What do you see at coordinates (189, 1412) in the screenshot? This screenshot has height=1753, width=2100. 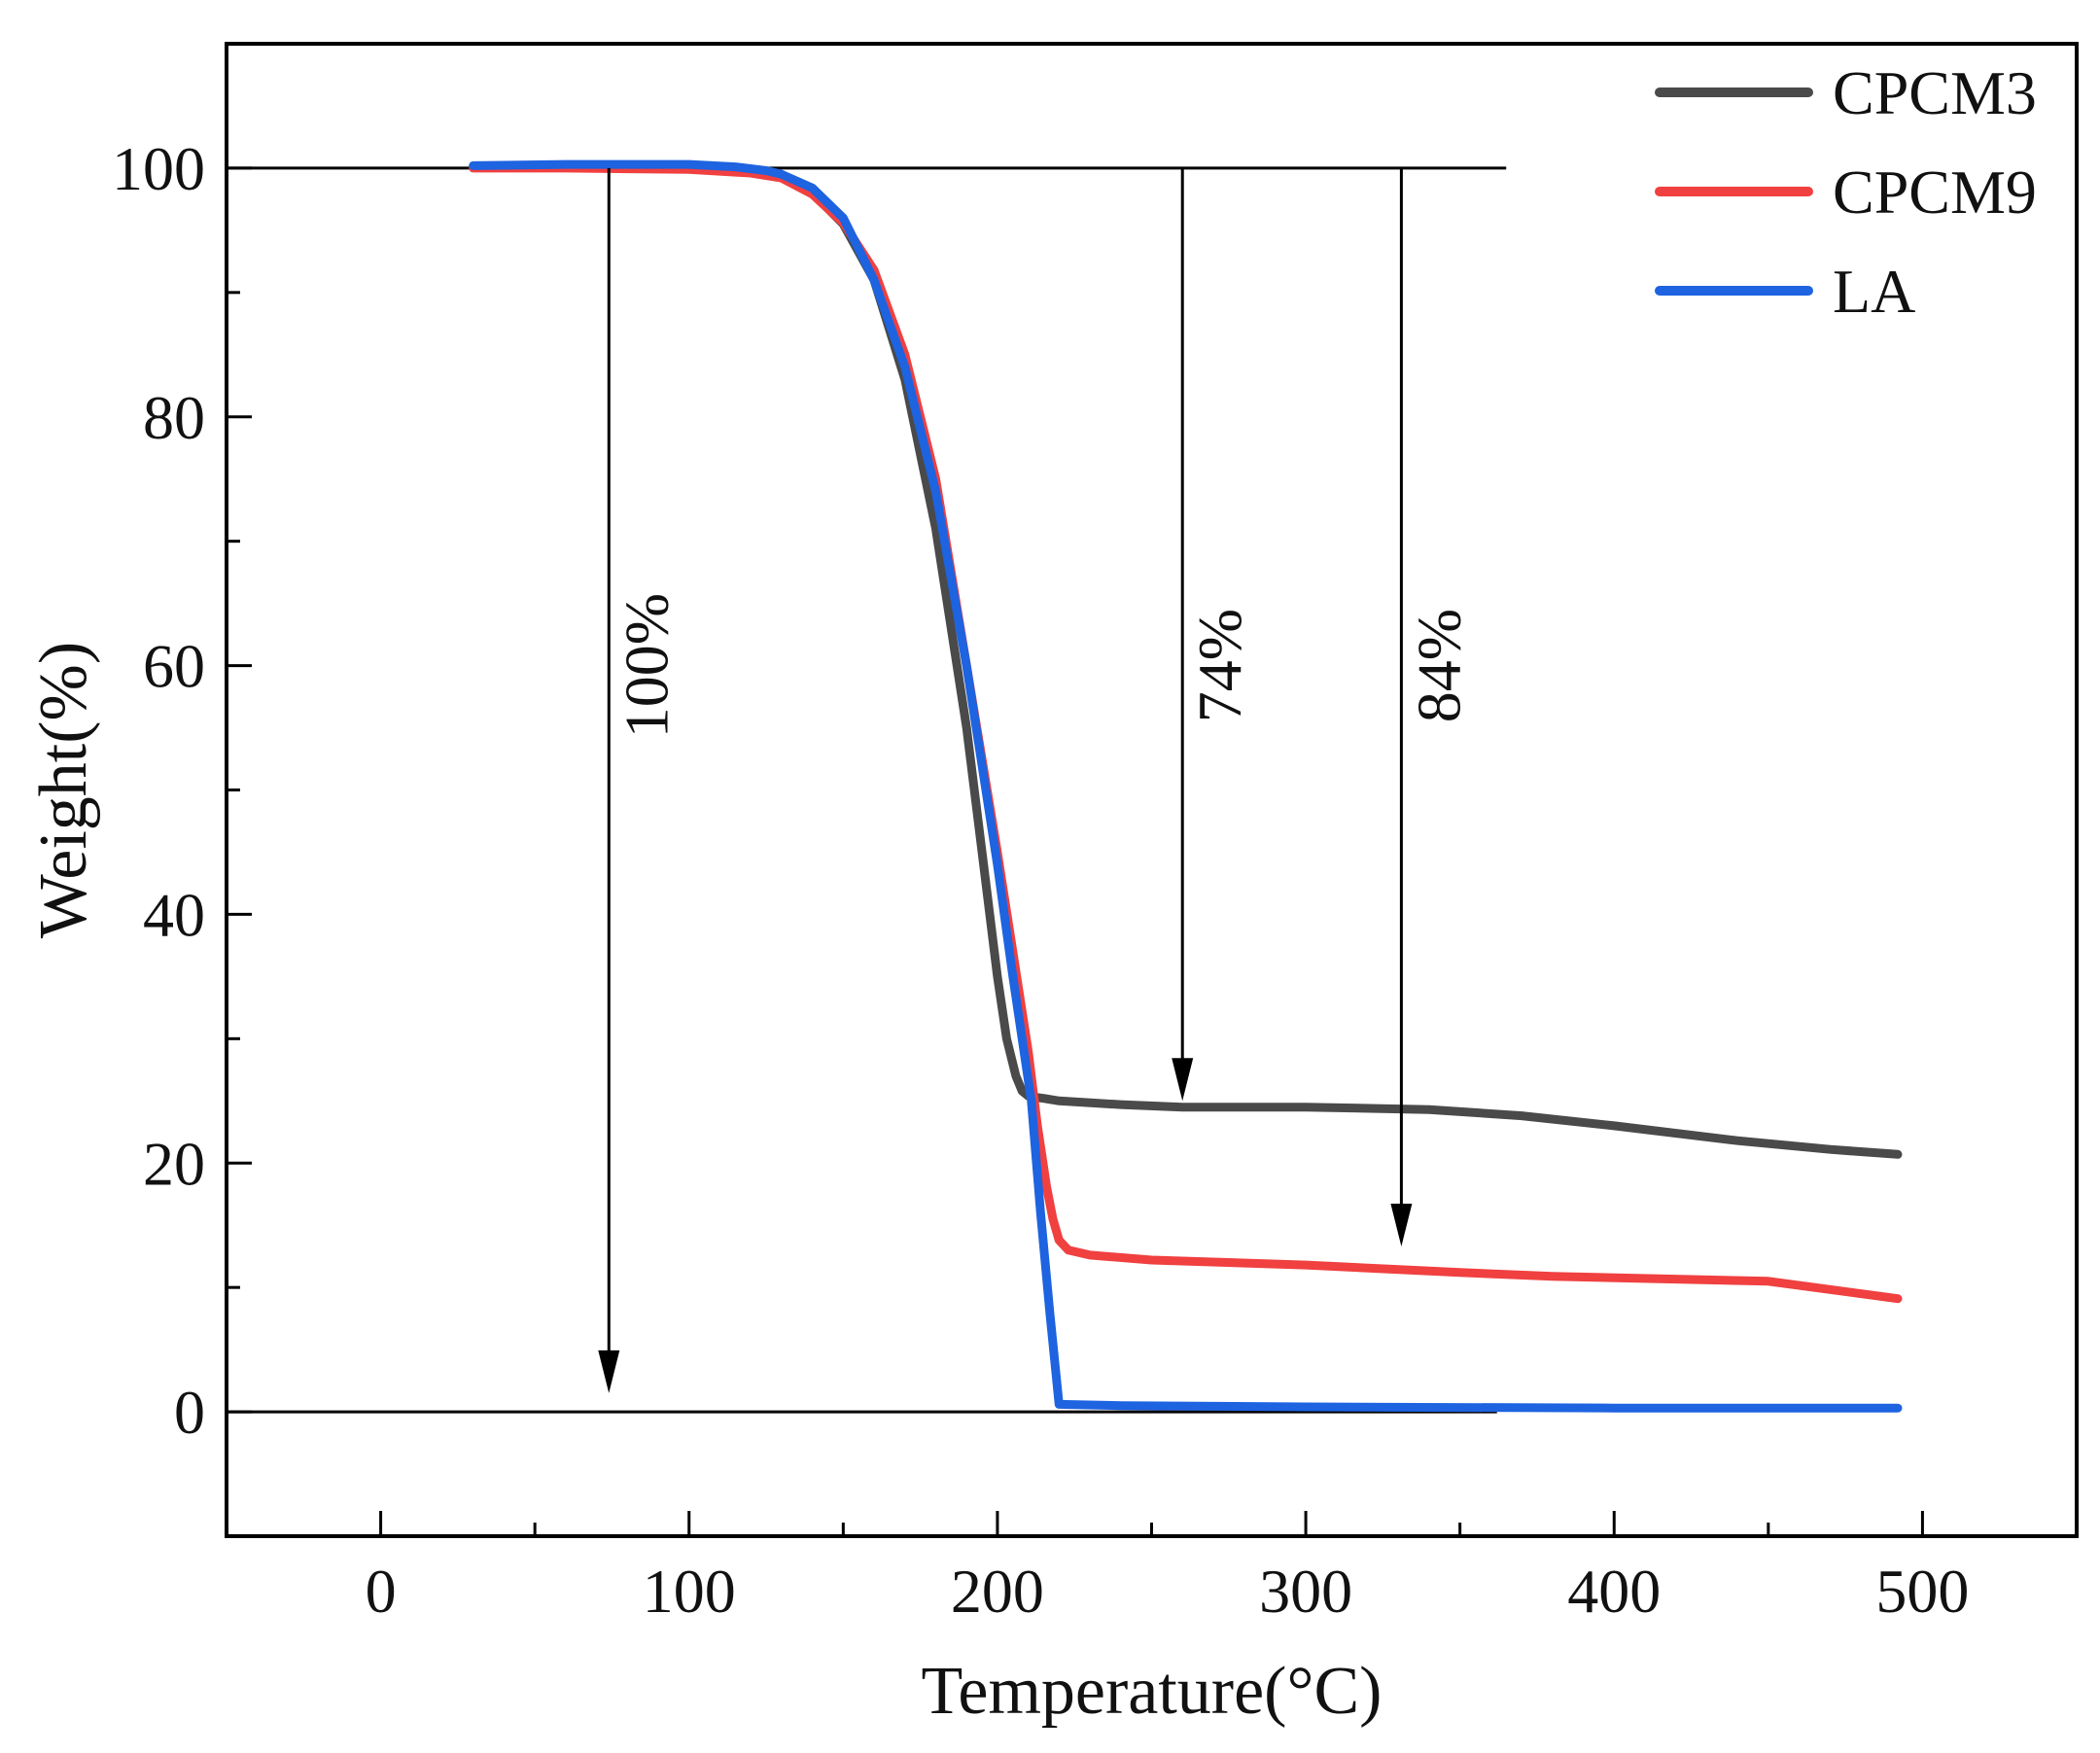 I see `y-tick-label: 0` at bounding box center [189, 1412].